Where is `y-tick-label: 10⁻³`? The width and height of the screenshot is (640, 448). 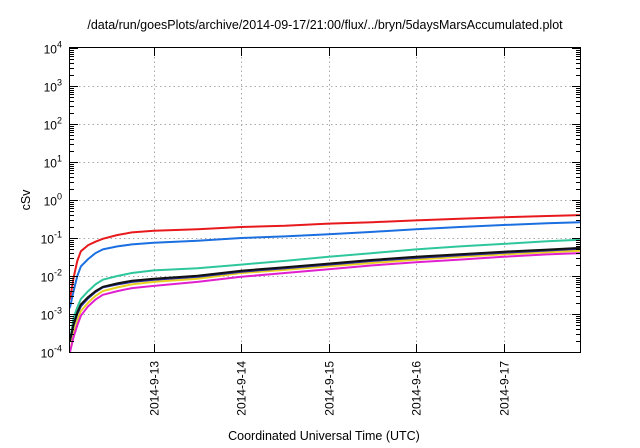 y-tick-label: 10⁻³ is located at coordinates (51, 314).